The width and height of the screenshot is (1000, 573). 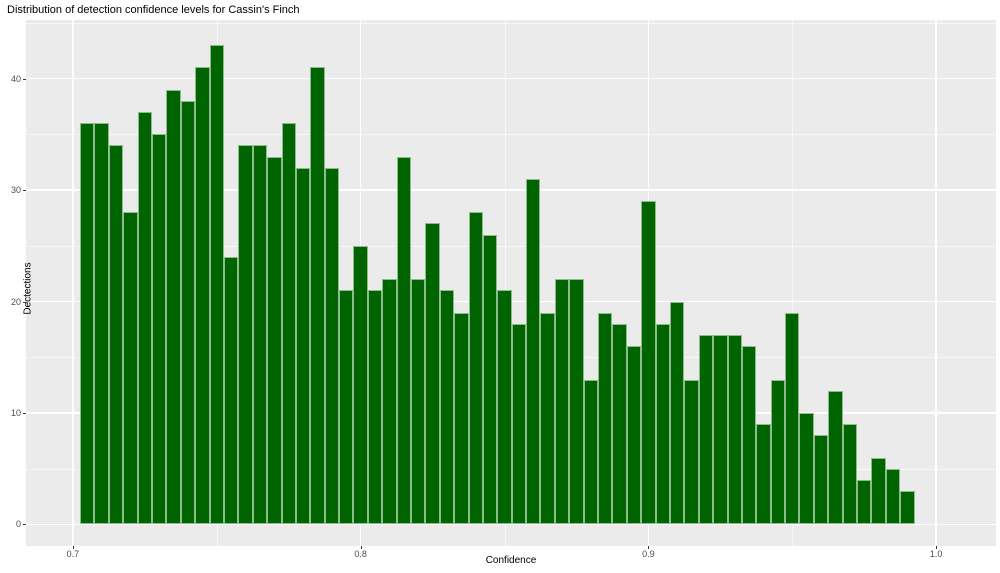 I want to click on x-tick-label: 0.8, so click(x=360, y=554).